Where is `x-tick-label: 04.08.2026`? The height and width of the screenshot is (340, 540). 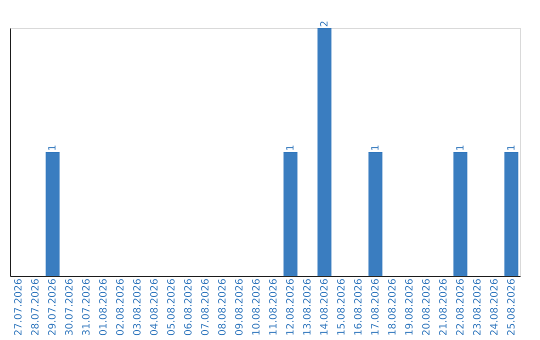 x-tick-label: 04.08.2026 is located at coordinates (155, 307).